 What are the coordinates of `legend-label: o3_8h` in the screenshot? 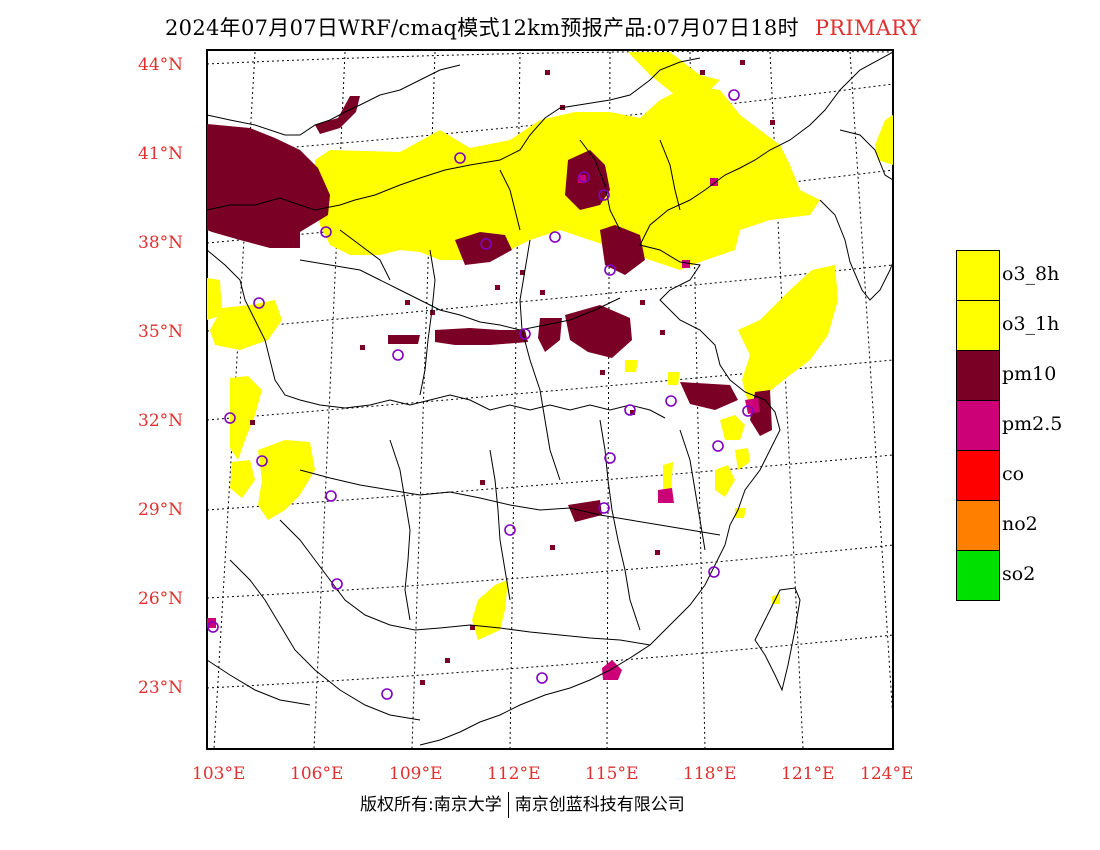 It's located at (1031, 274).